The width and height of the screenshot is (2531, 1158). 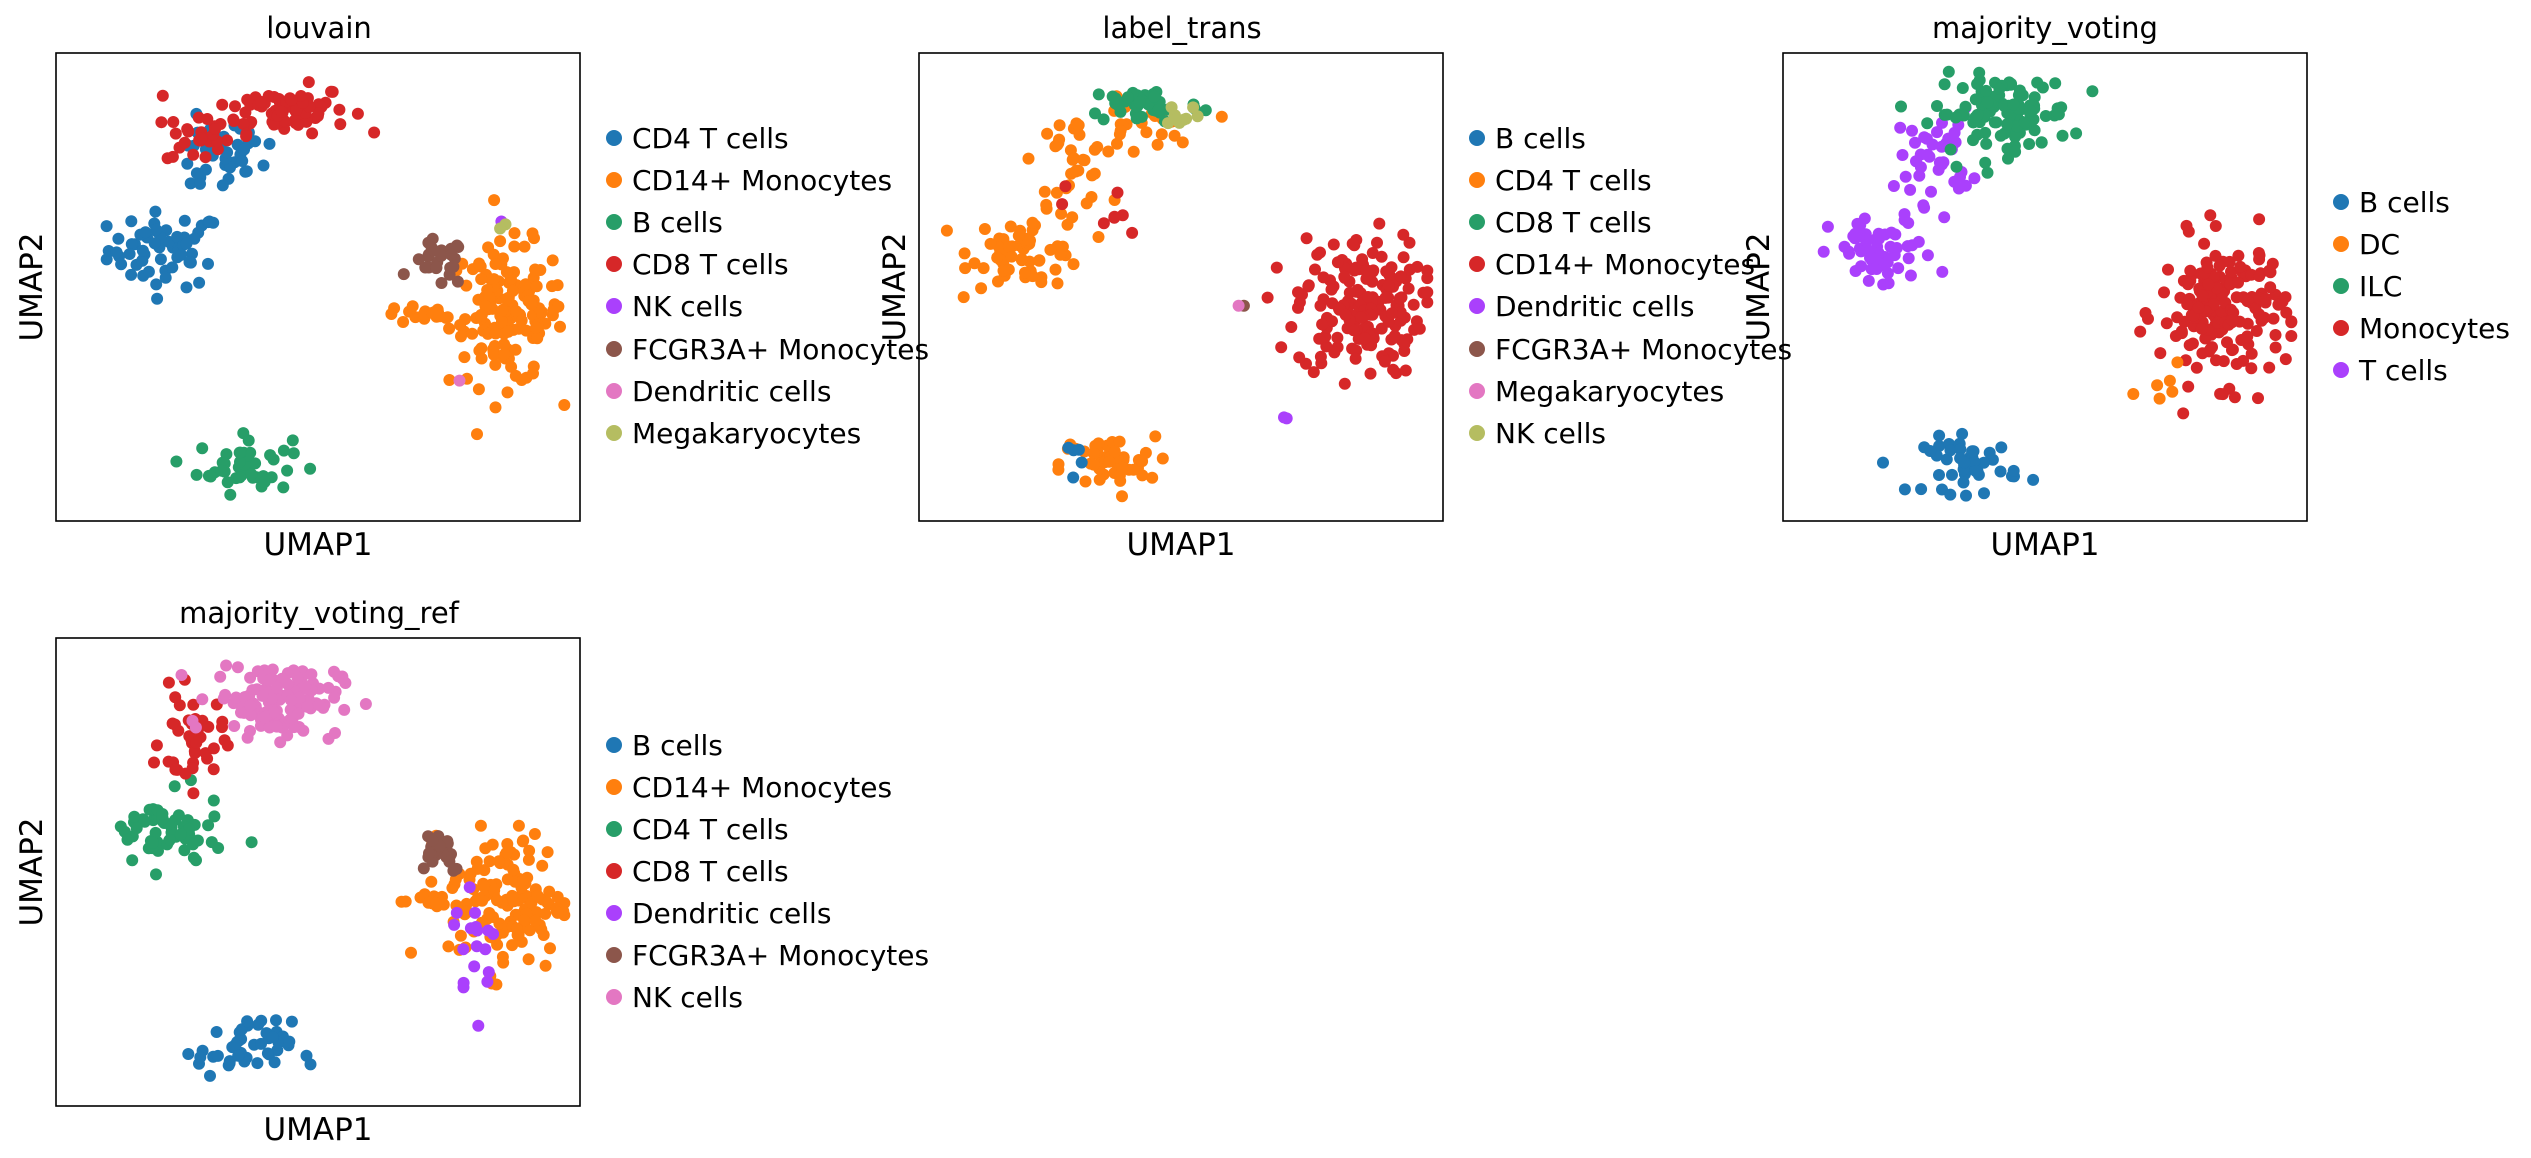 I want to click on legend-item: CD8 T cells, so click(x=697, y=264).